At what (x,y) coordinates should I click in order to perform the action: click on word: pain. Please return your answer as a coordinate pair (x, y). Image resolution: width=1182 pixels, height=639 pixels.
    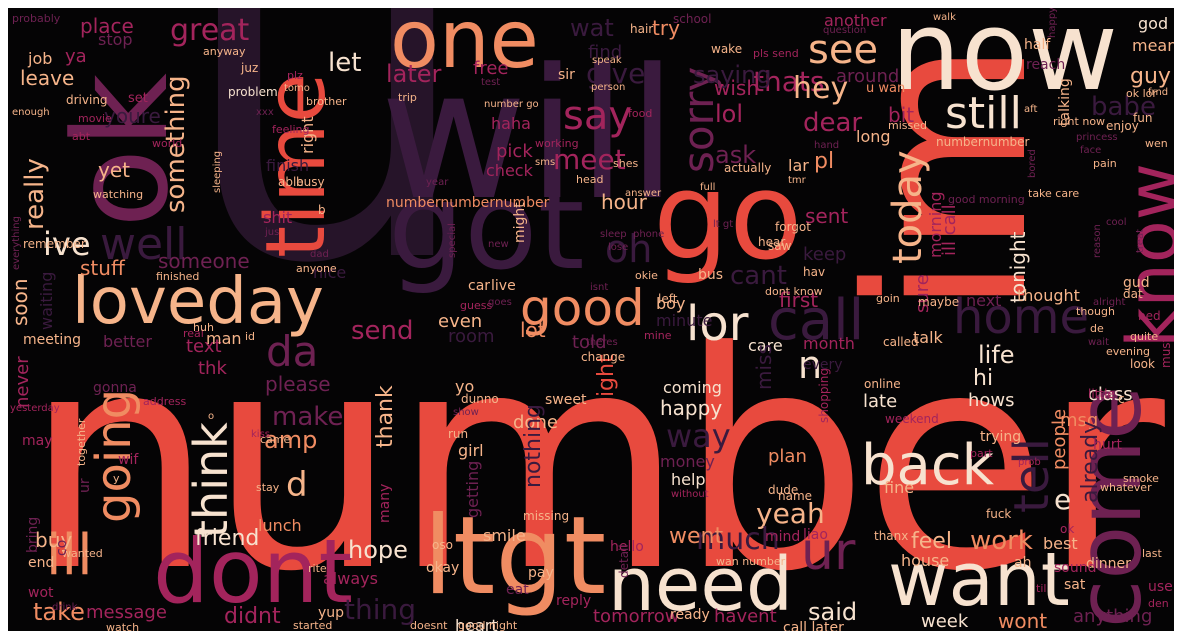
    Looking at the image, I should click on (1105, 163).